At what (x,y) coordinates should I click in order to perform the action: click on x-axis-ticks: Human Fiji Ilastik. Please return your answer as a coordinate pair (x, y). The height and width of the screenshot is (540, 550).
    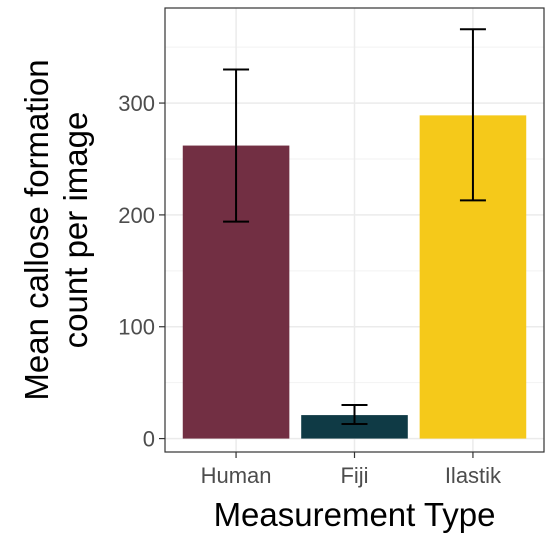
    Looking at the image, I should click on (351, 470).